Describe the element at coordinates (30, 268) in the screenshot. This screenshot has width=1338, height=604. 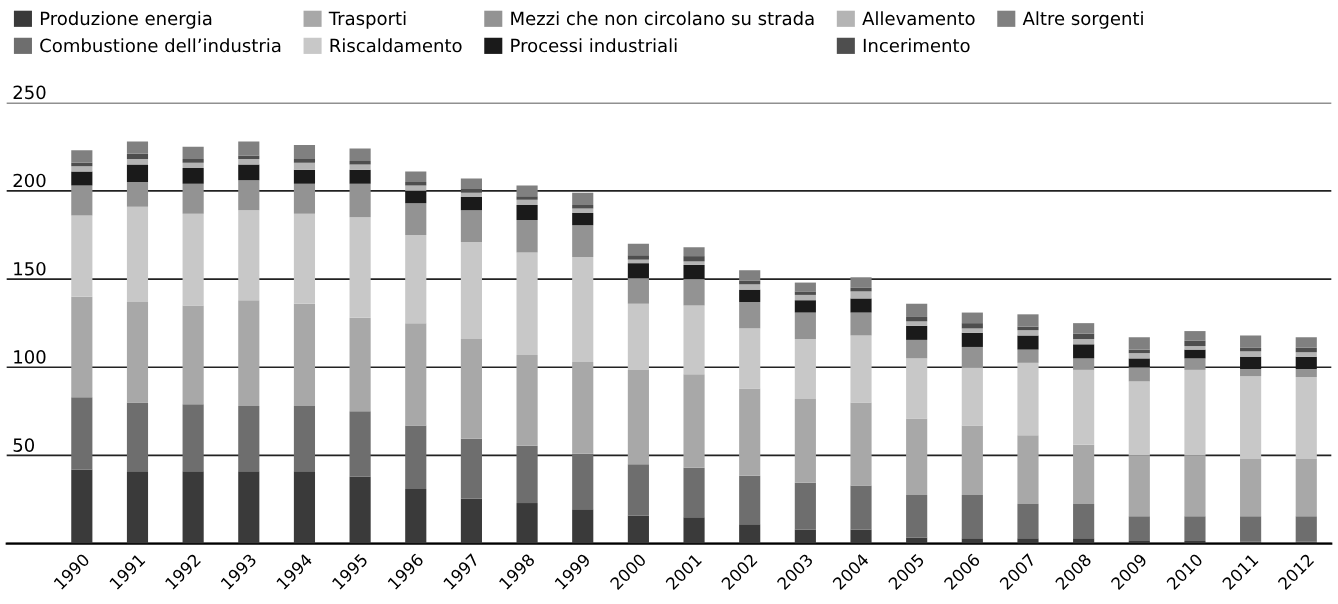
I see `y-tick-label: 150` at that location.